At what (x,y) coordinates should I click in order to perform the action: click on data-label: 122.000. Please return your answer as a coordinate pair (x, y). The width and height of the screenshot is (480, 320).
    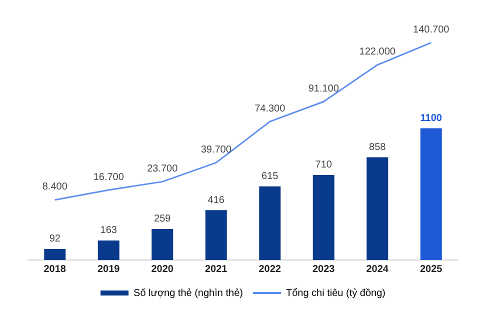
    Looking at the image, I should click on (377, 52).